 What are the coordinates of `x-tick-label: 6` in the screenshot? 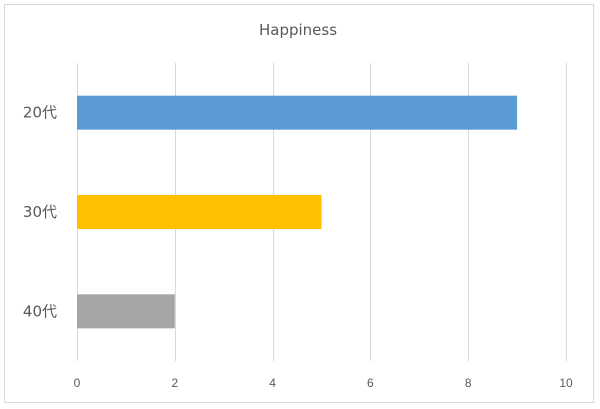 It's located at (370, 383).